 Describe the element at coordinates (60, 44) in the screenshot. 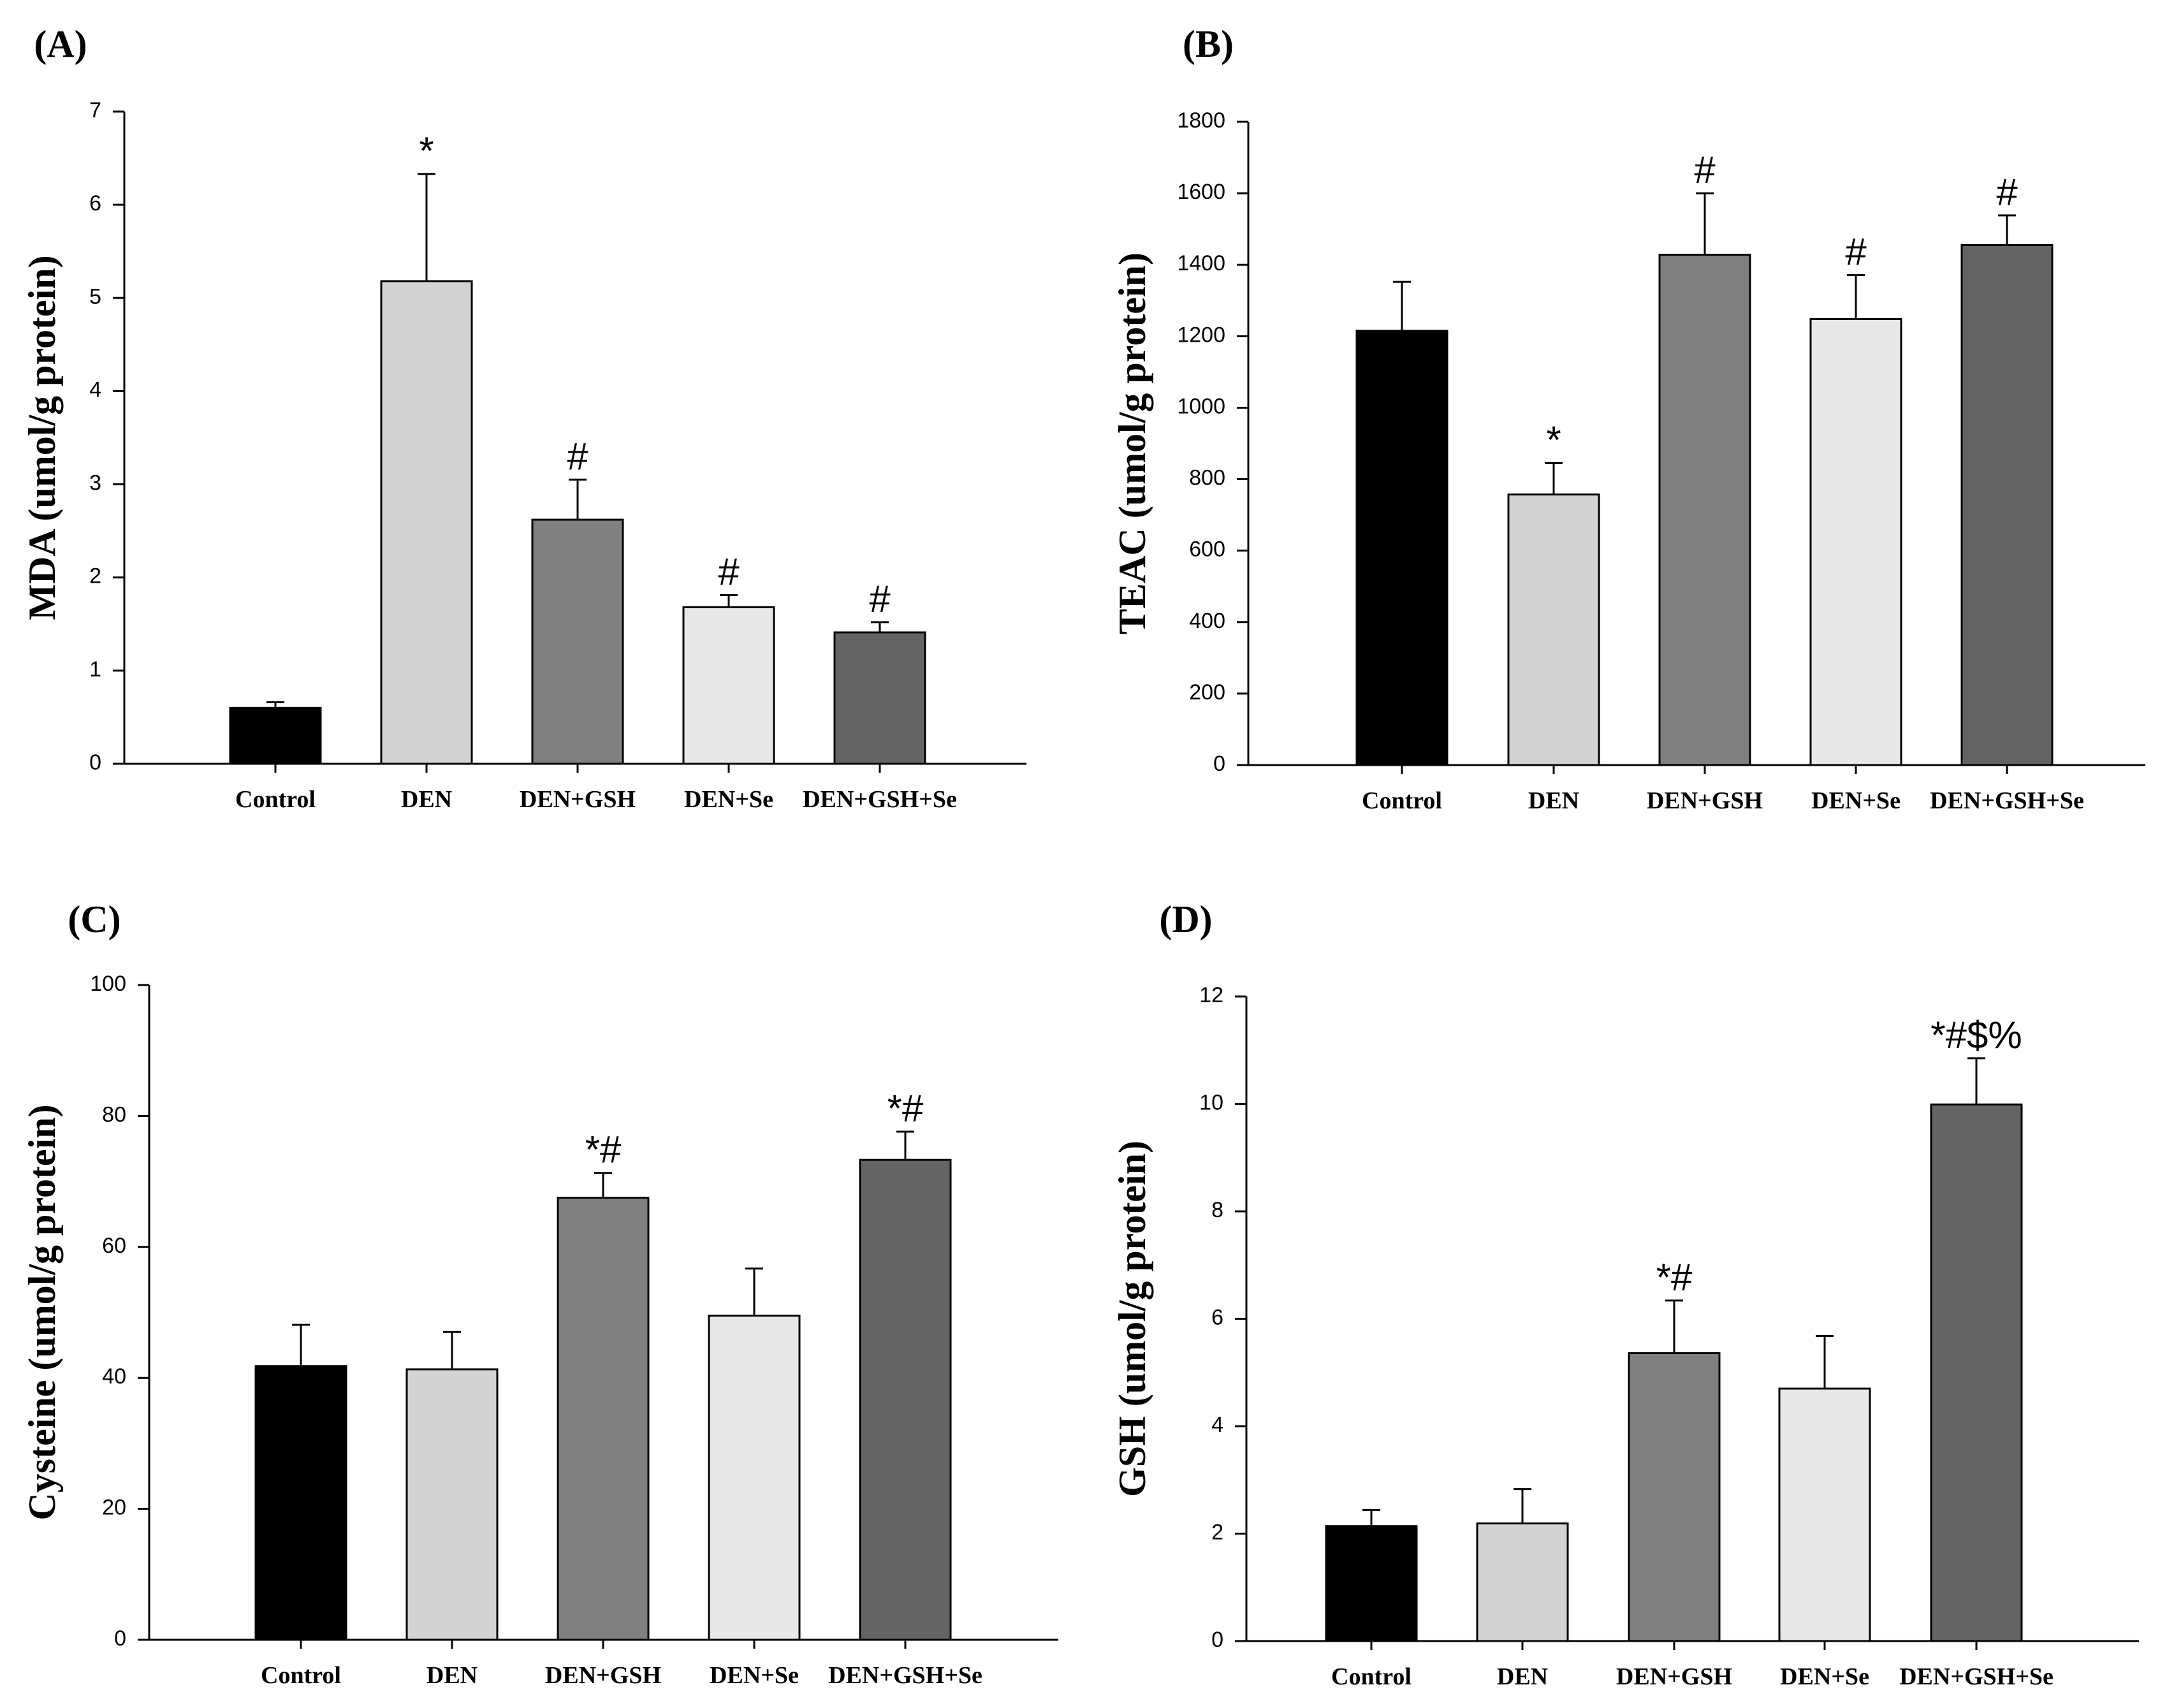

I see `panel-label: (A)` at that location.